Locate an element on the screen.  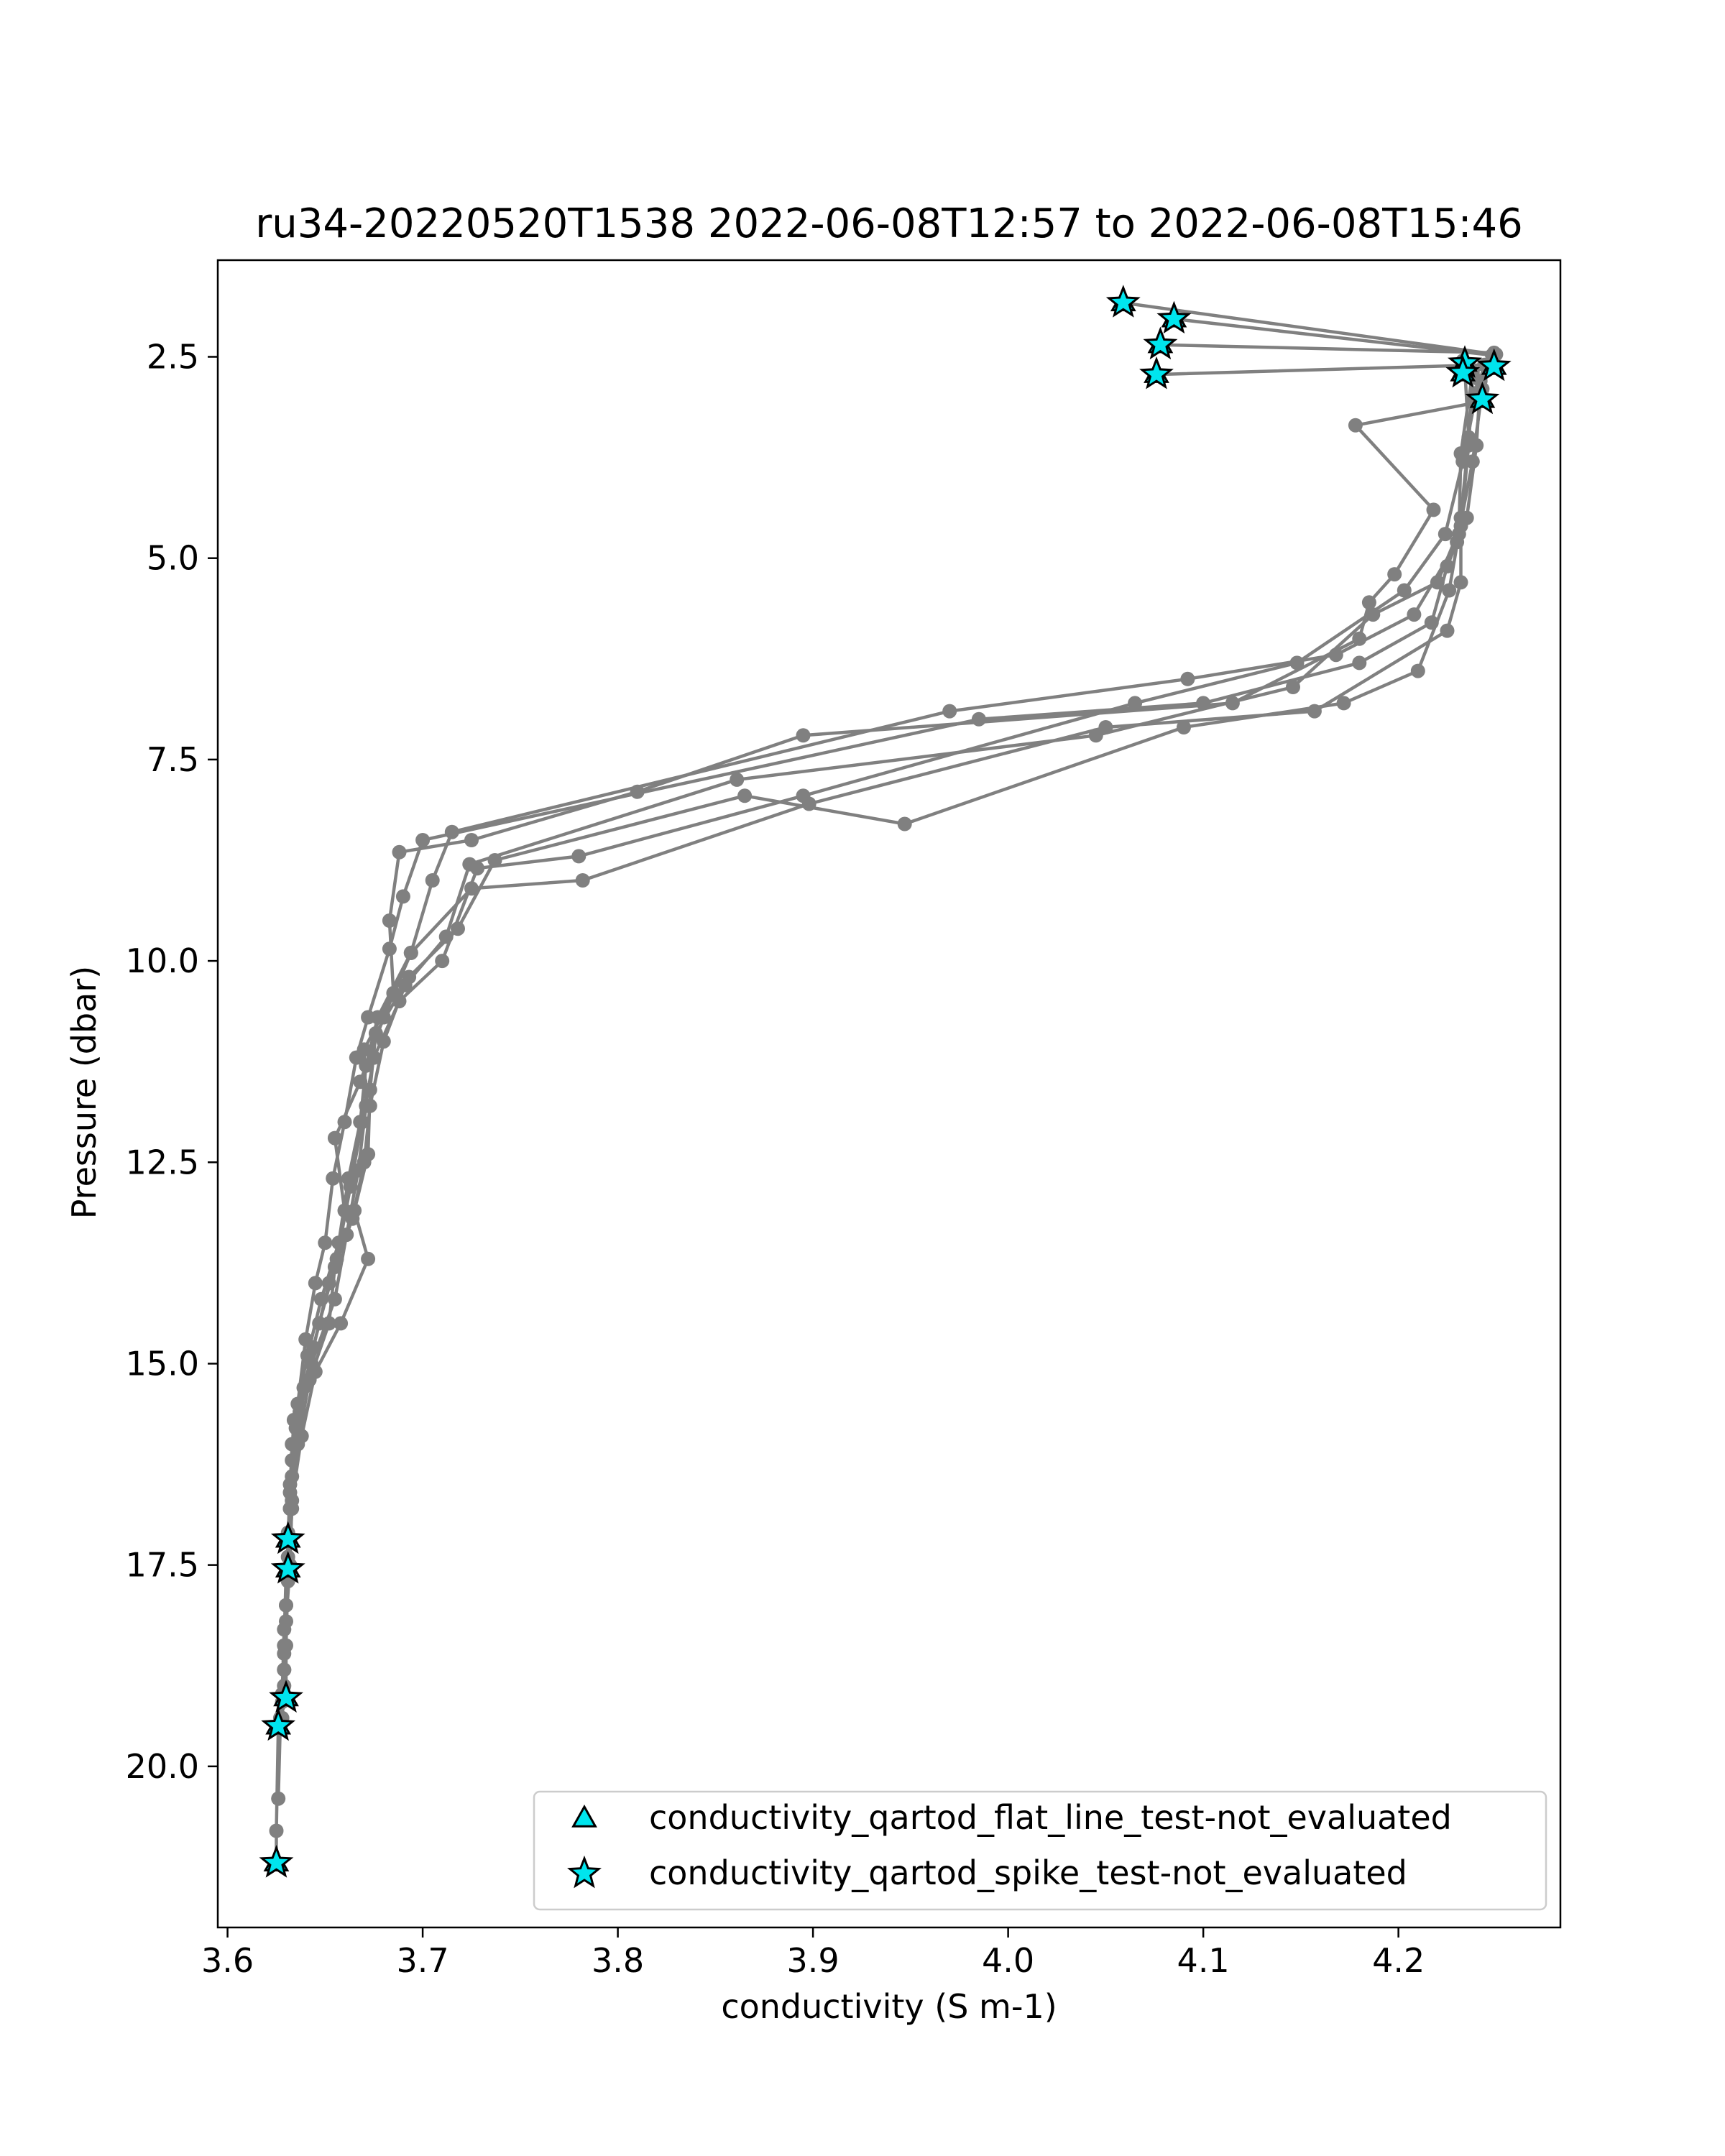
x-axis: 3.6 3.7 3.8 3.9 4.0 4.1 4.2 is located at coordinates (813, 1953).